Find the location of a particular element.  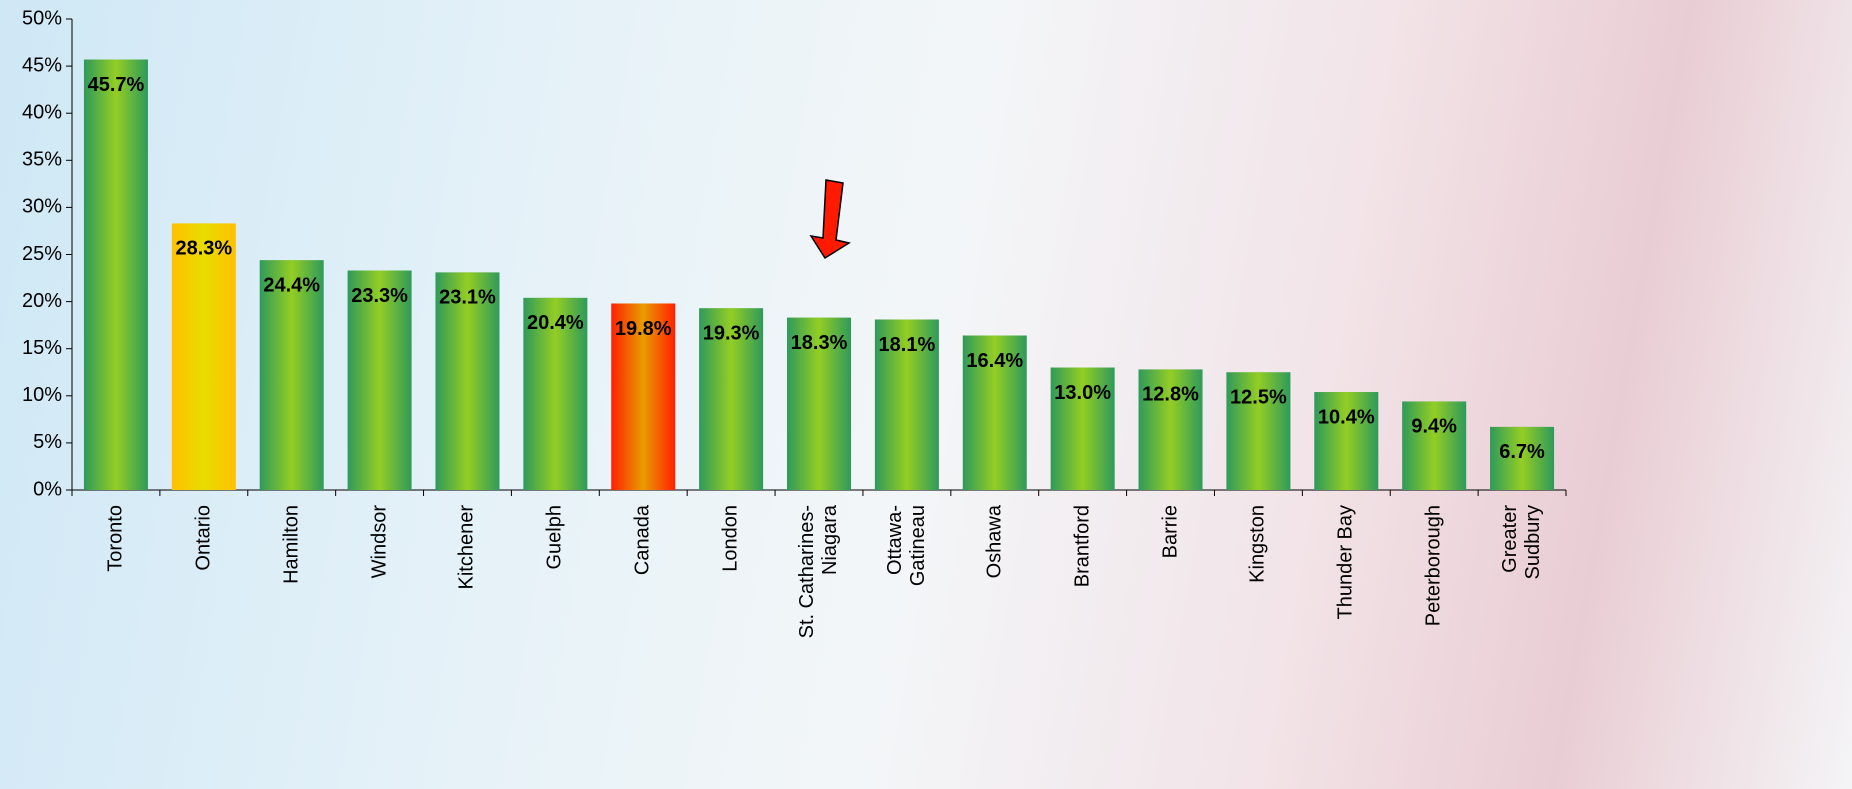

y-tick-label: 40% is located at coordinates (42, 112).